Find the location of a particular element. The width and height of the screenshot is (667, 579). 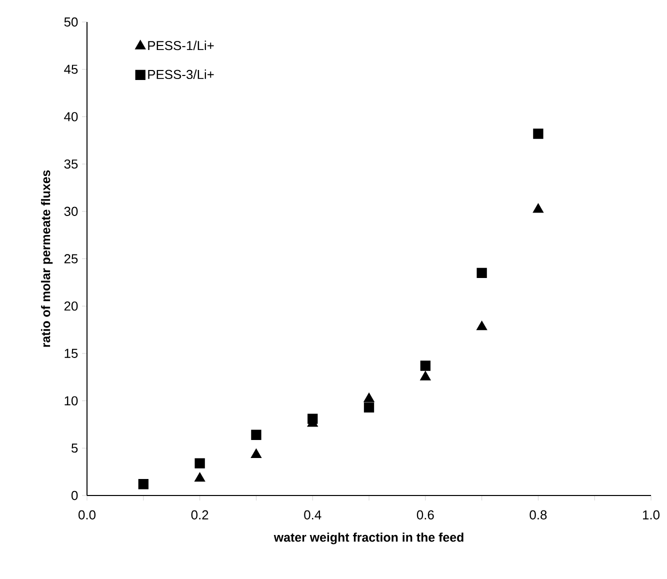

y-tick-label: 25 is located at coordinates (71, 259).